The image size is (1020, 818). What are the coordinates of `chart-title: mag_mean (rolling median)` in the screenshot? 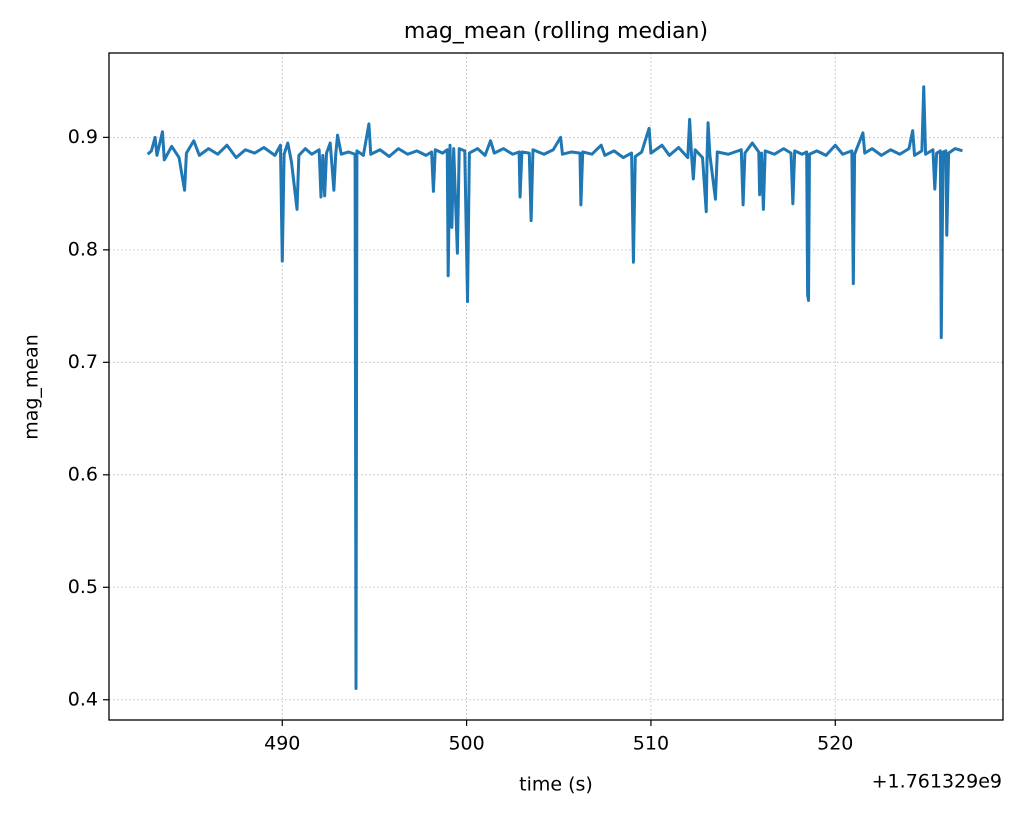 It's located at (556, 31).